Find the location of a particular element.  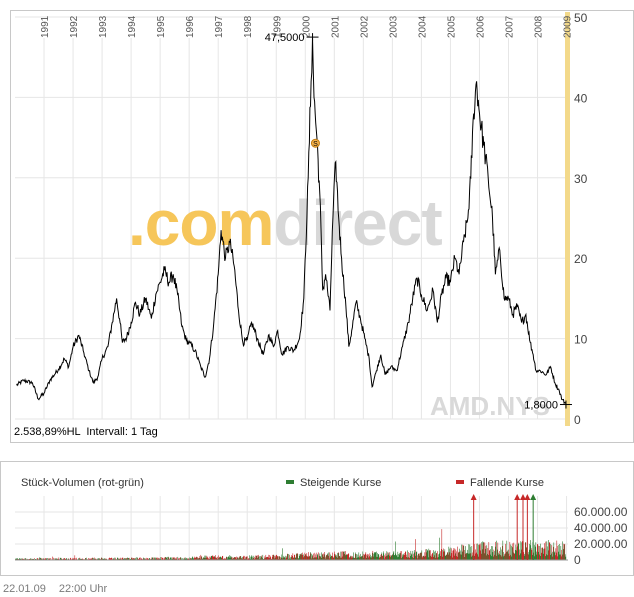

y-tick-label-30: 30 is located at coordinates (581, 179).